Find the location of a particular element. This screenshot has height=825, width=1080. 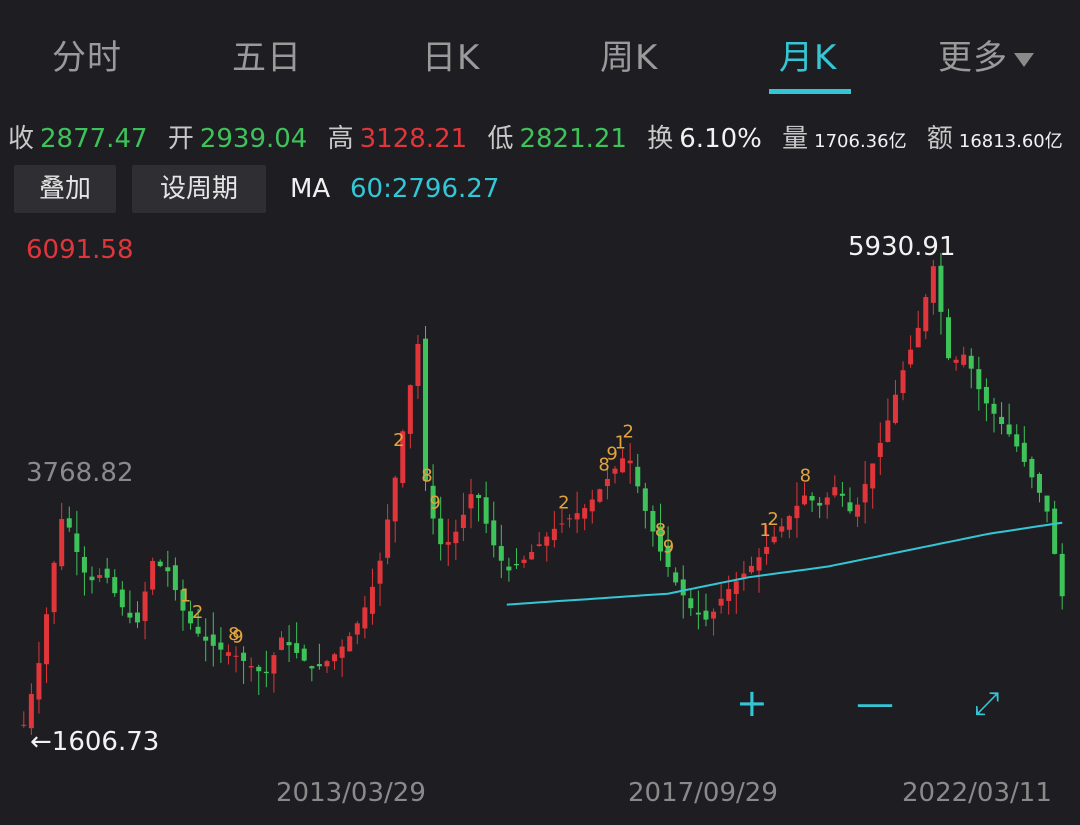

zoom-out-icon: — is located at coordinates (875, 703).